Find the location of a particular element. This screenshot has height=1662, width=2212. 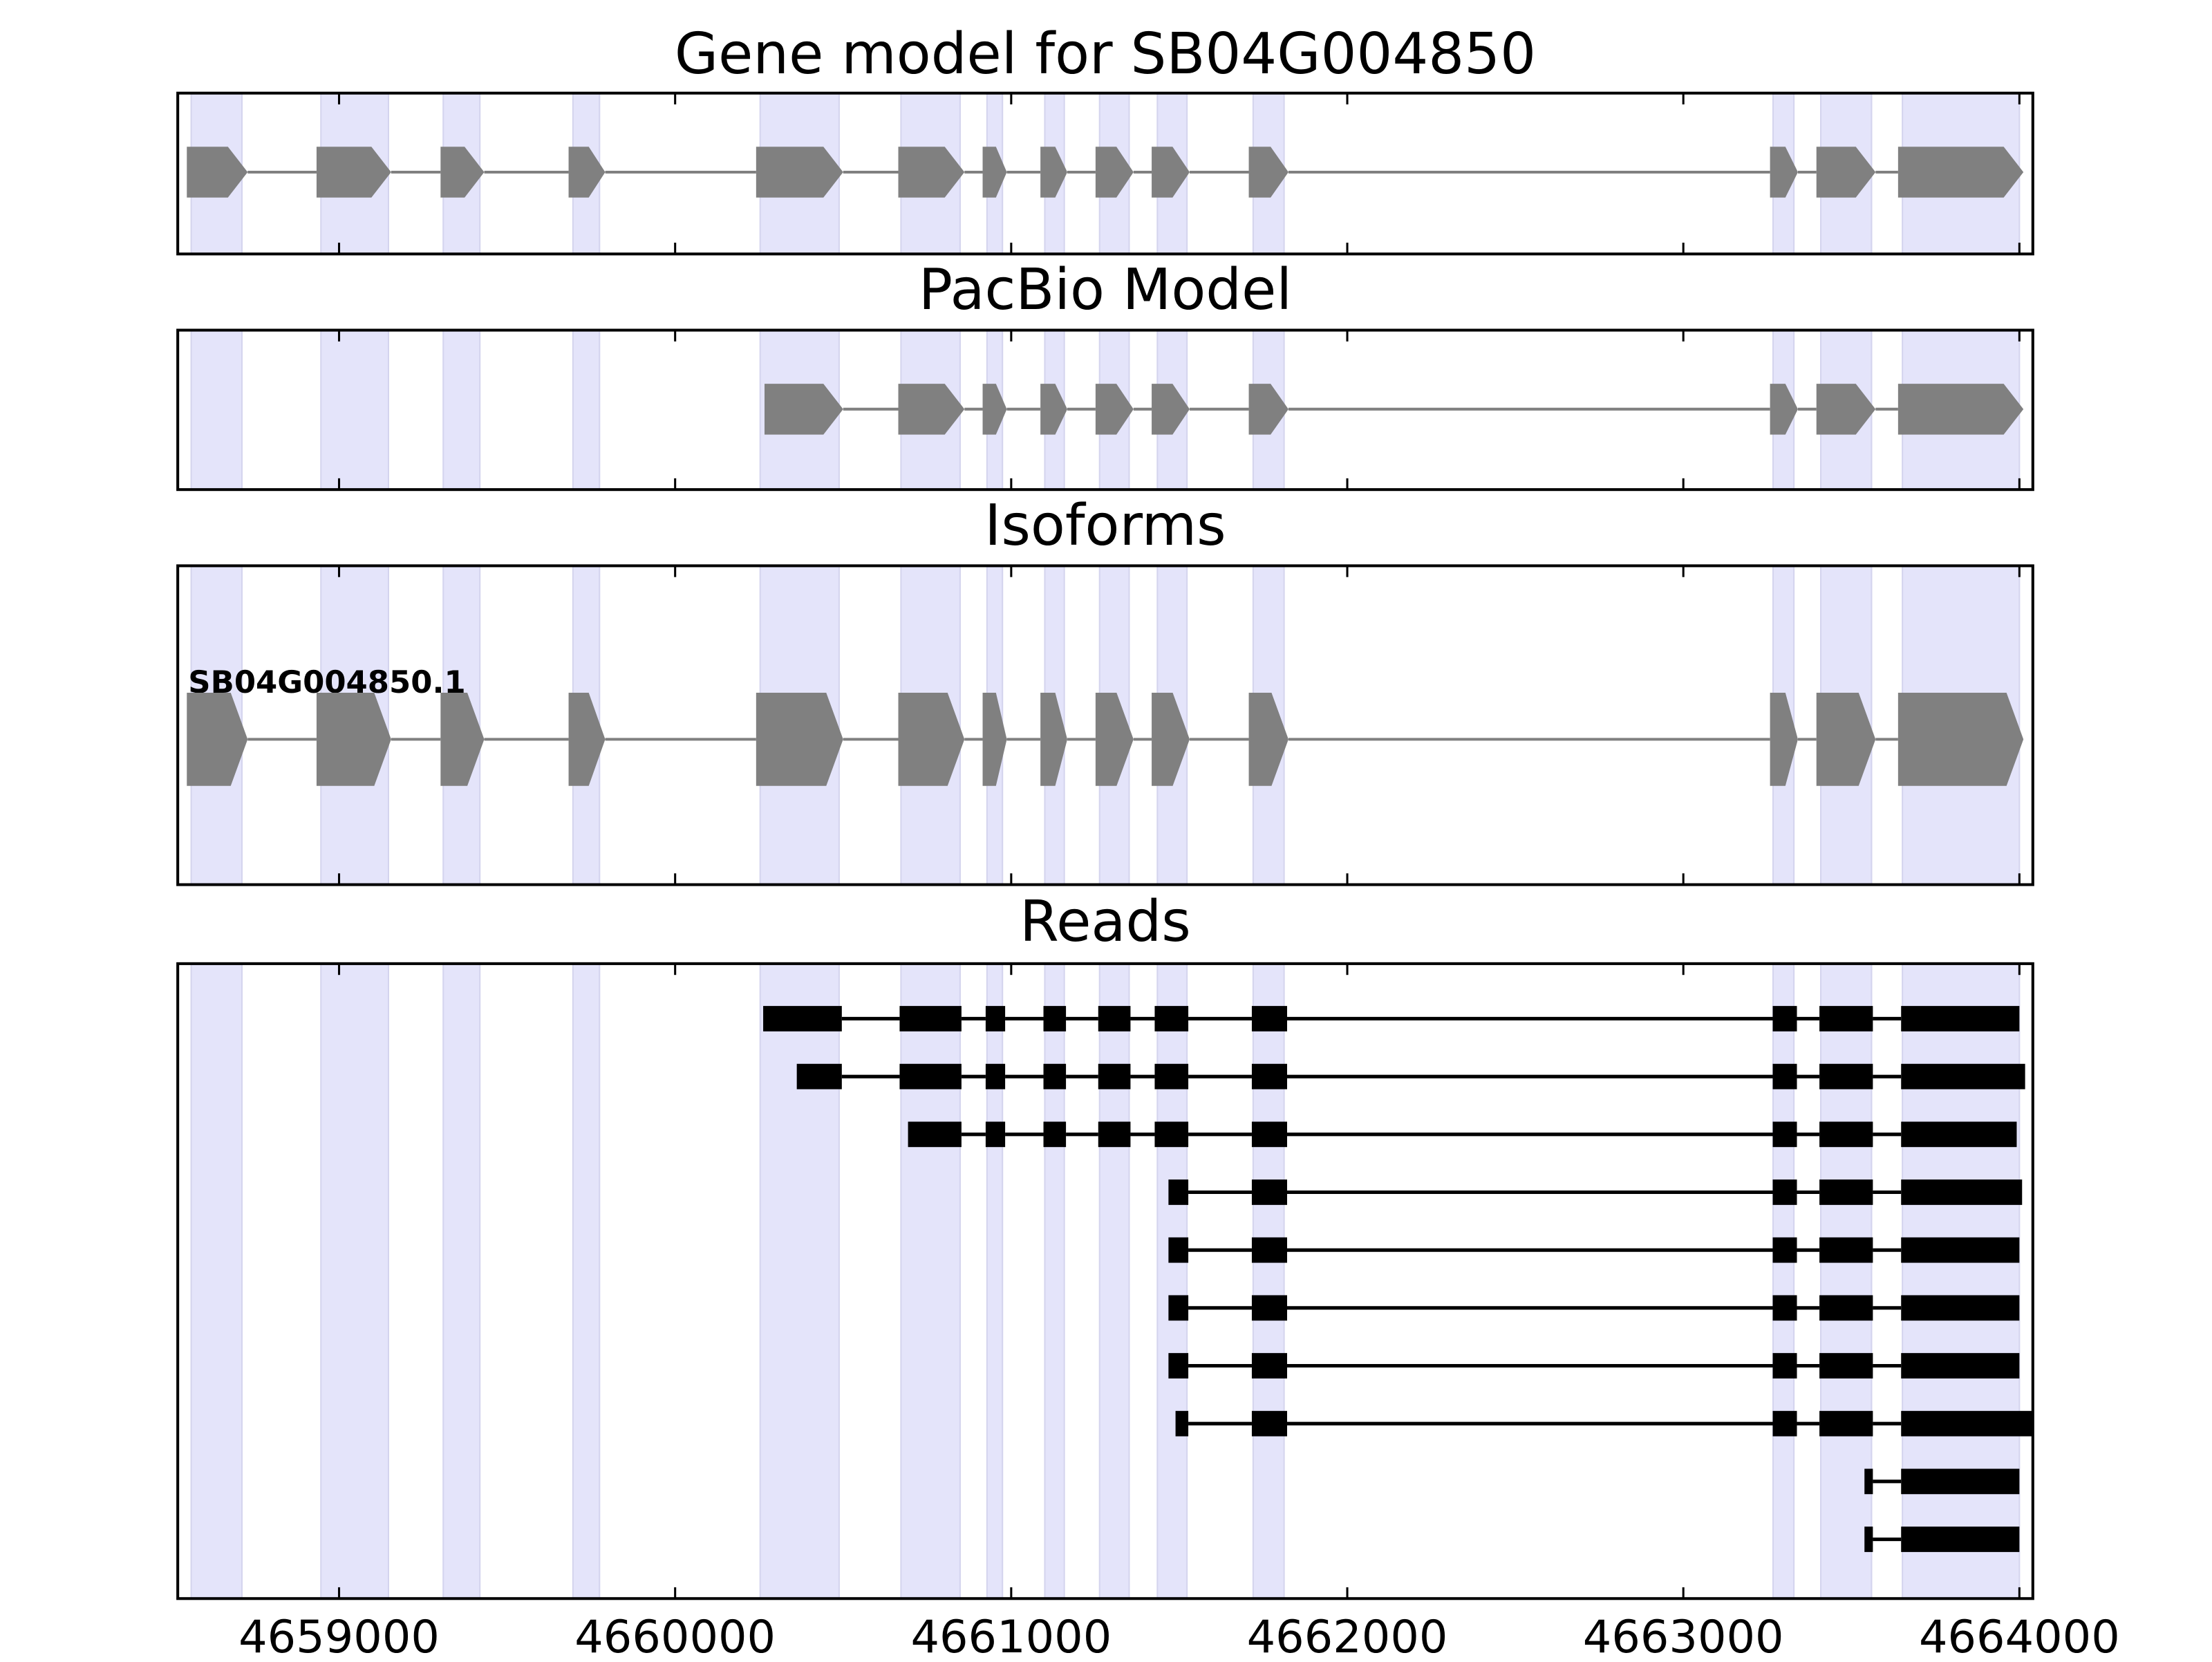

x-tick-label: 4660000 is located at coordinates (675, 1635).